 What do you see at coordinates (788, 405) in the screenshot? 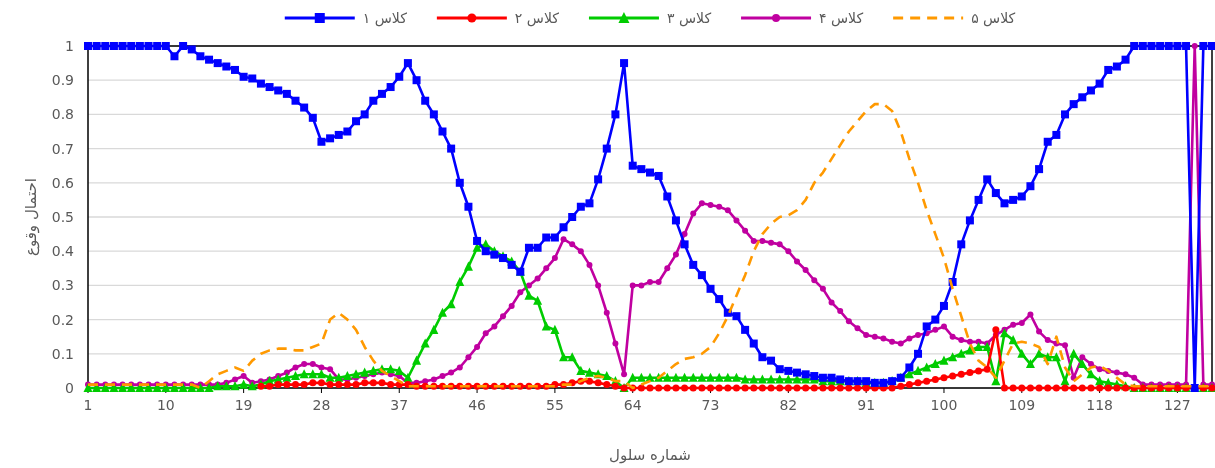
I see `x-tick-label: 82` at bounding box center [788, 405].